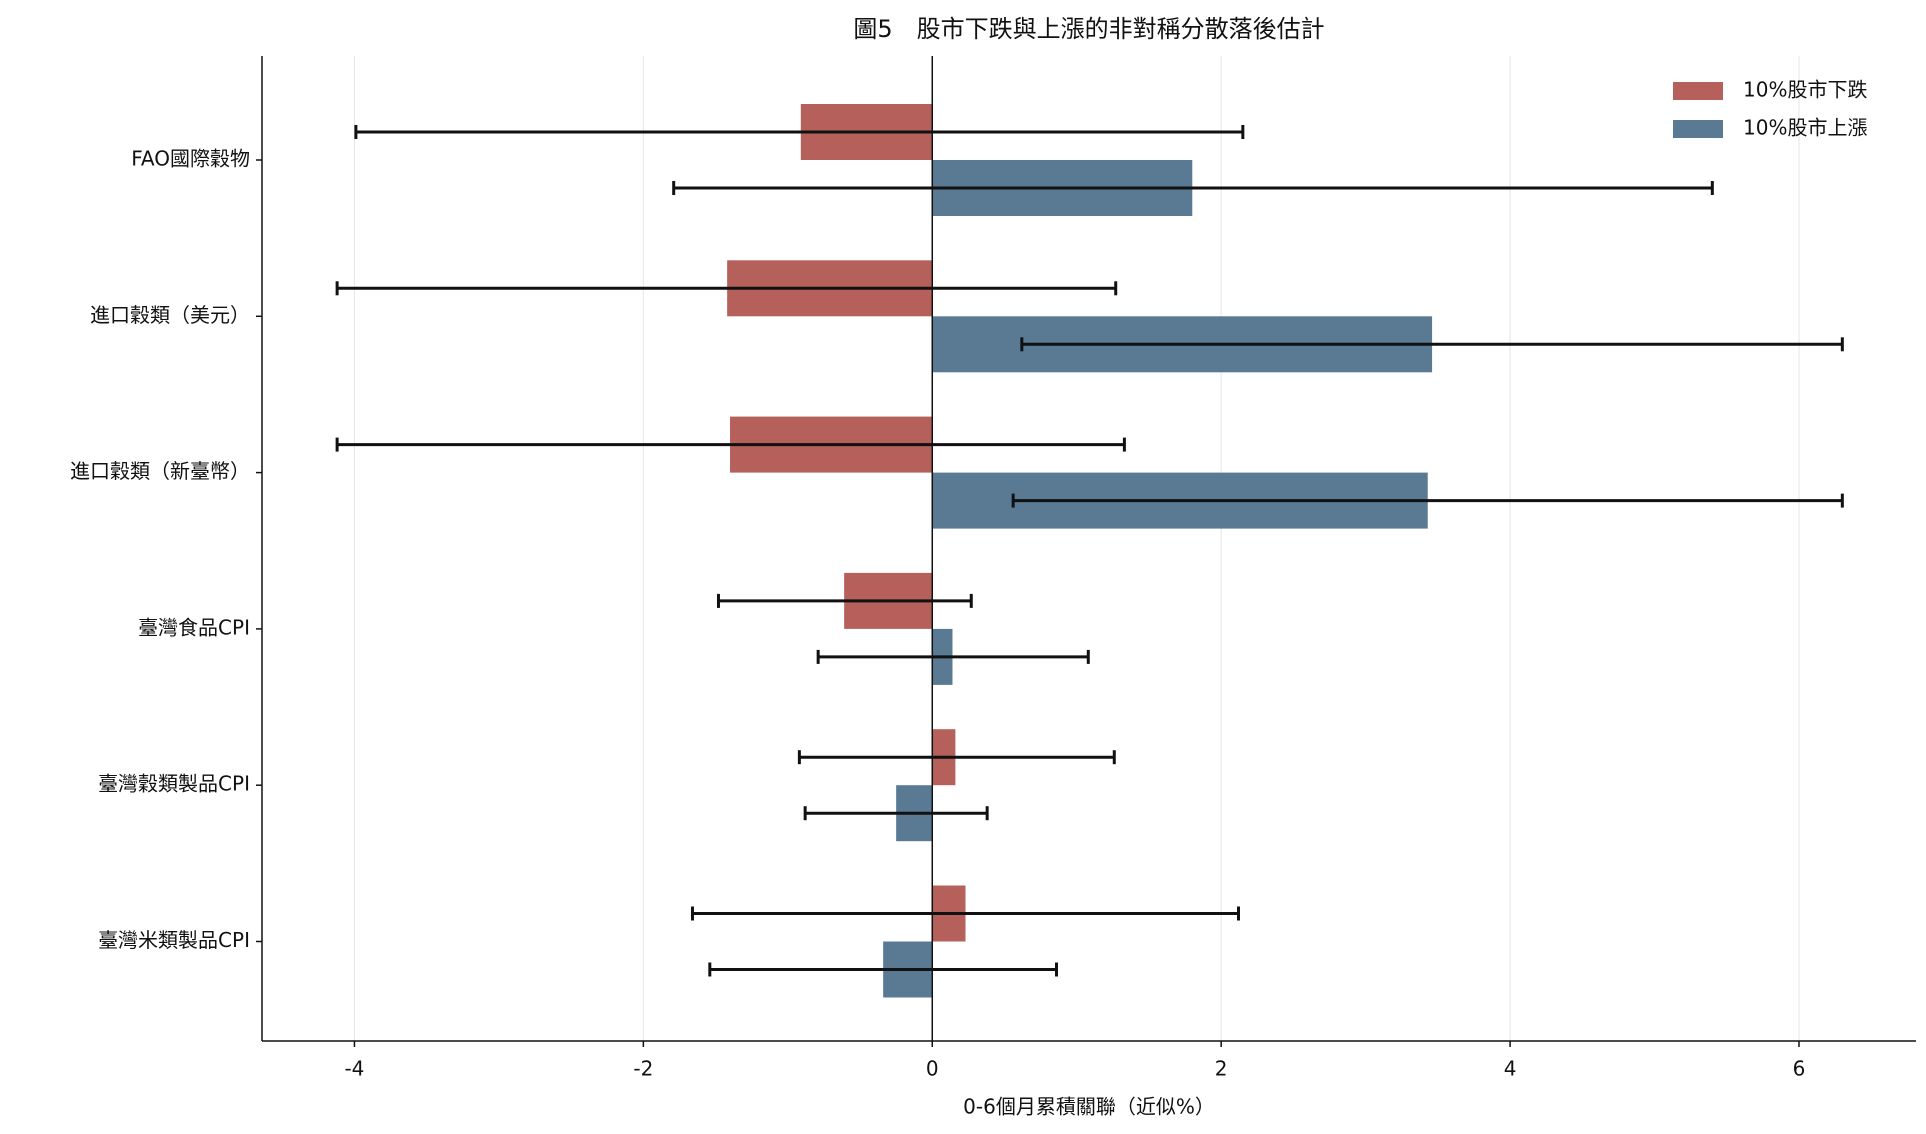 The height and width of the screenshot is (1134, 1926). What do you see at coordinates (643, 1069) in the screenshot?
I see `x-tick-label: -2` at bounding box center [643, 1069].